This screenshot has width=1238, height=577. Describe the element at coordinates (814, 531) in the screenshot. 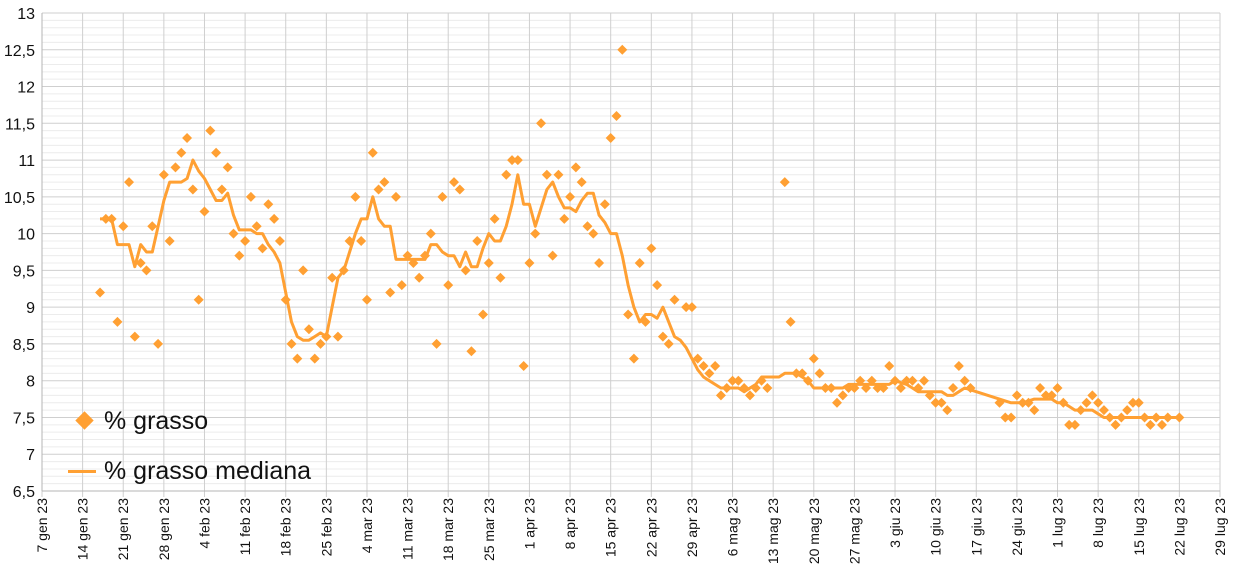

I see `x-tick-label: 20 mag 23` at that location.